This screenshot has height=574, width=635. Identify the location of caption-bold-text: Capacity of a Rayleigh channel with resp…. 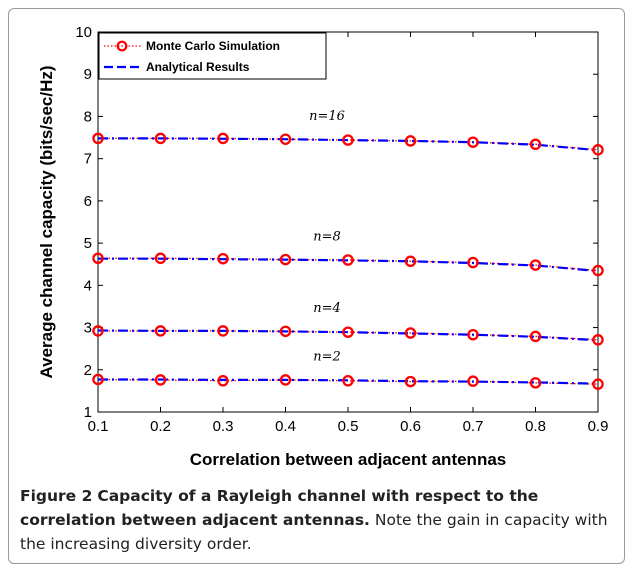
(279, 508).